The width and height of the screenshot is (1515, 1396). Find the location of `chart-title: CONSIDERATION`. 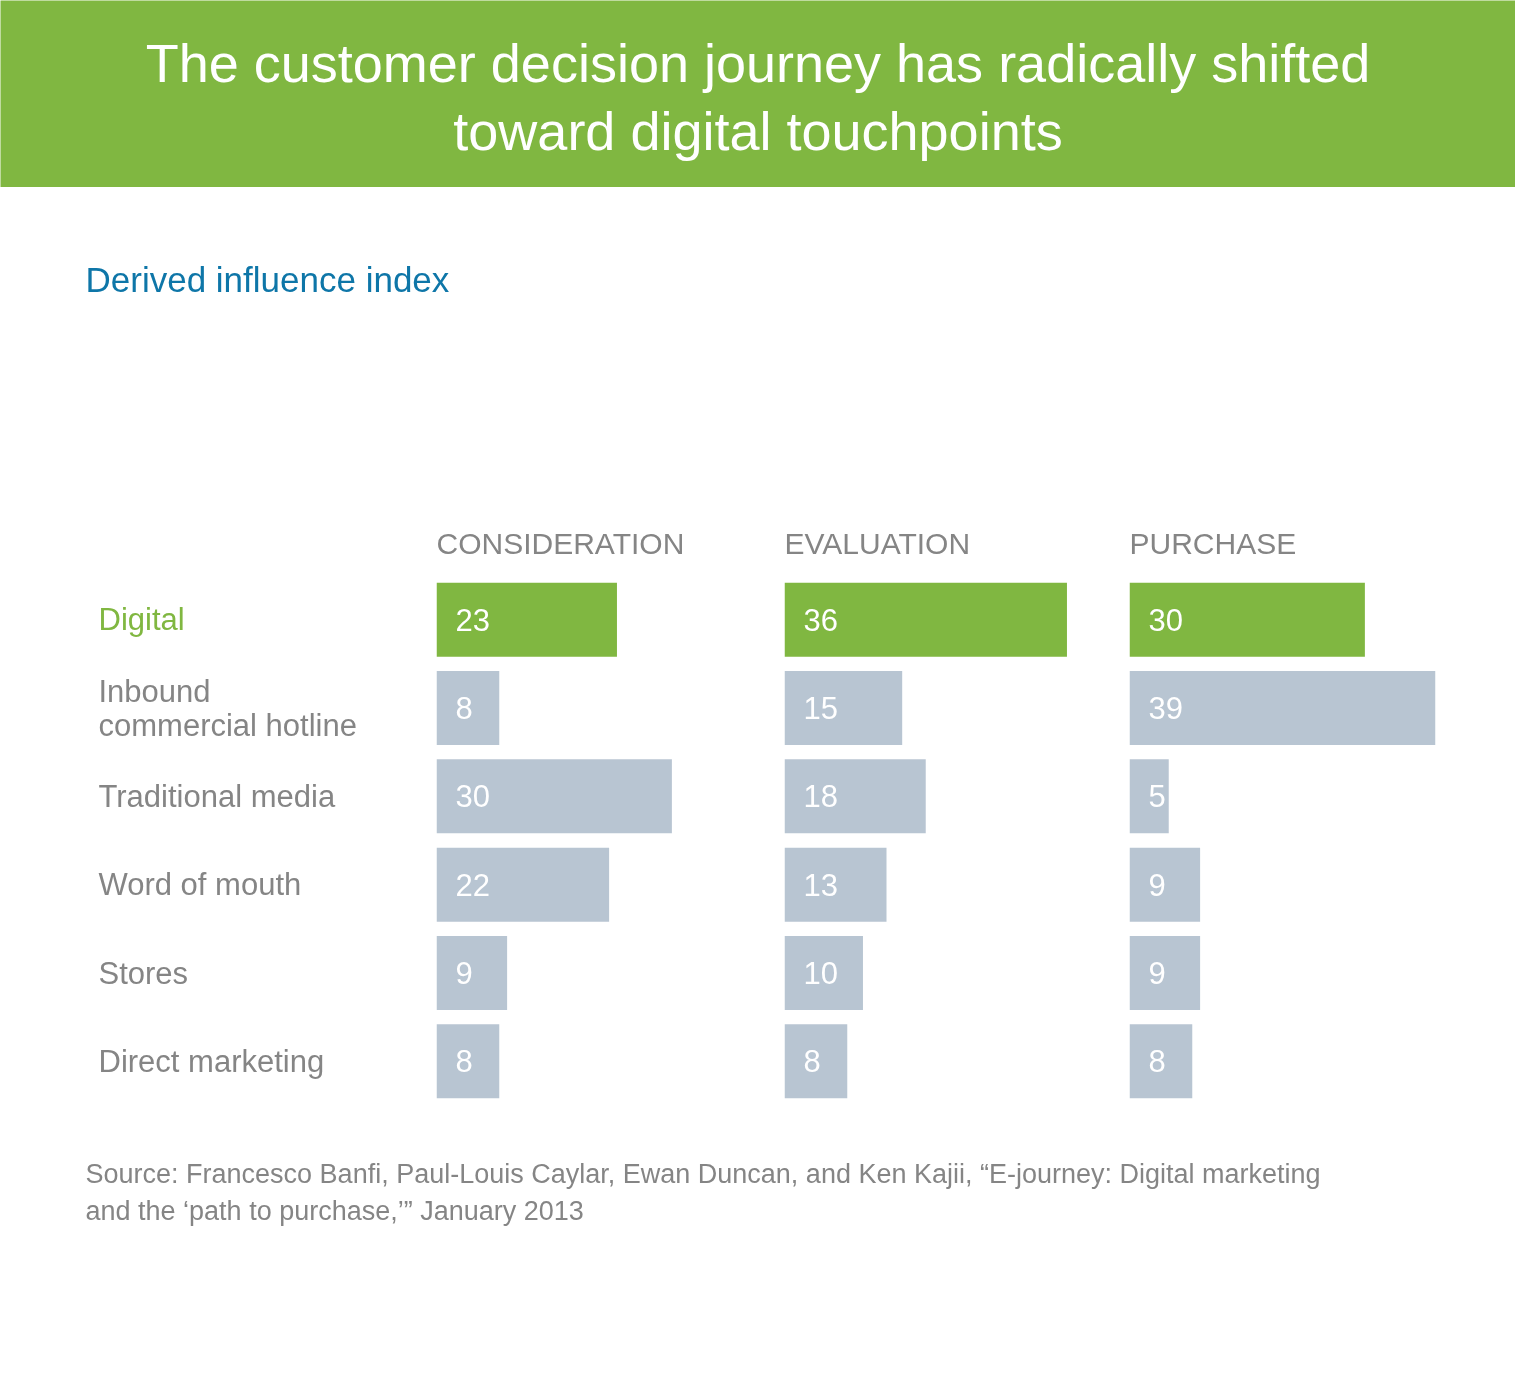

chart-title: CONSIDERATION is located at coordinates (560, 543).